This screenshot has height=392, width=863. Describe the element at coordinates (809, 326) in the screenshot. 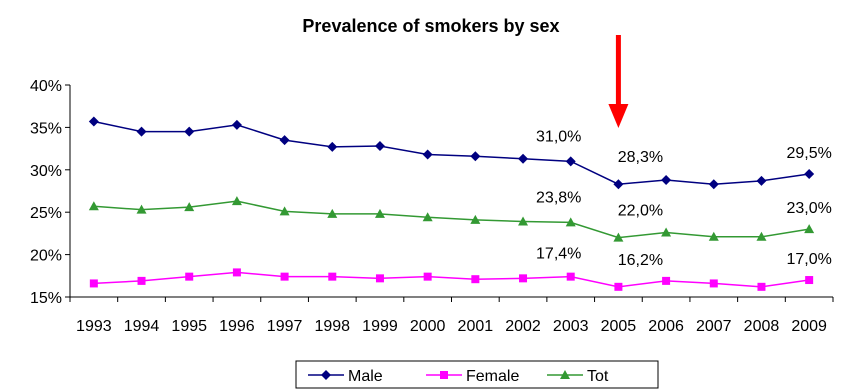

I see `x-tick-label: 2009` at that location.